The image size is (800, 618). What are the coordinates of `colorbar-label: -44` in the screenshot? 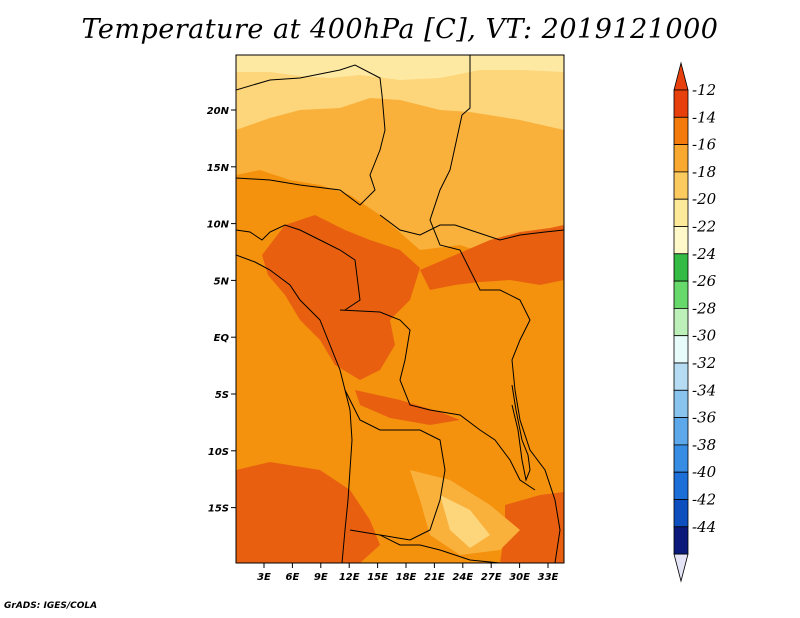 It's located at (704, 527).